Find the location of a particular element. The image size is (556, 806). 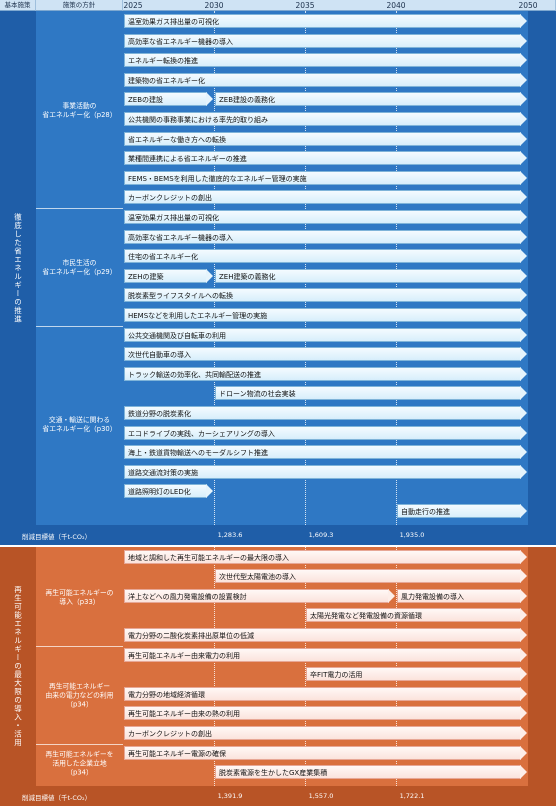

section1-title-band is located at coordinates (18, 268).